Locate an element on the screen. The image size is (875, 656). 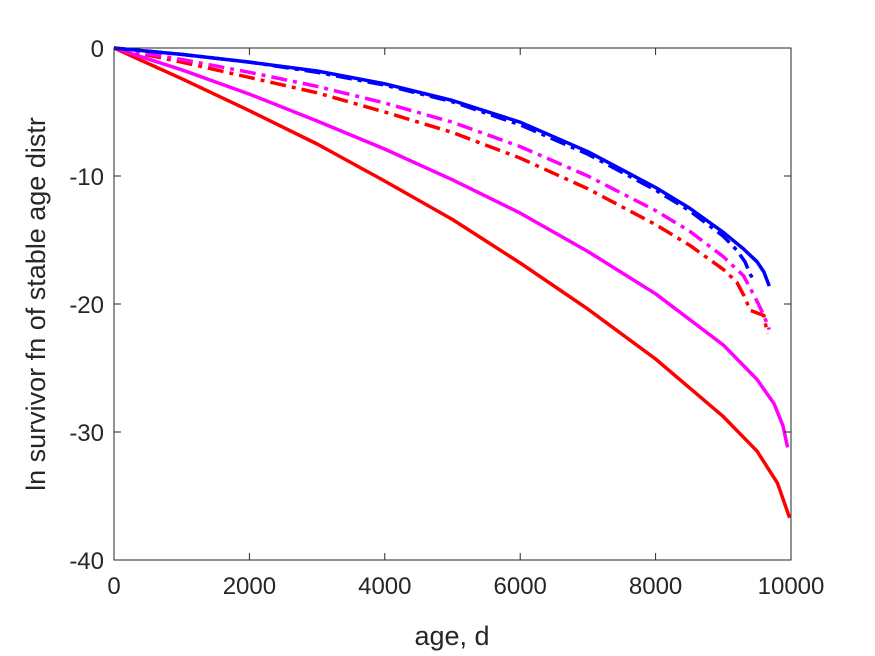
x-tick-label: 2000 is located at coordinates (249, 586).